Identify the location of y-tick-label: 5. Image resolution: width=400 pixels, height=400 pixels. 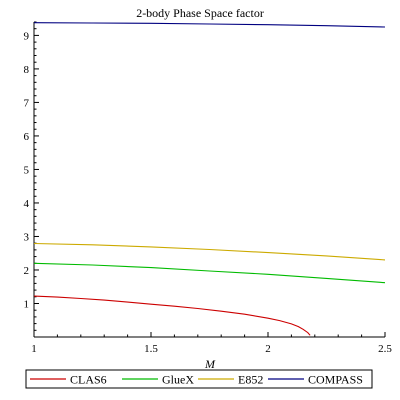
(27, 170).